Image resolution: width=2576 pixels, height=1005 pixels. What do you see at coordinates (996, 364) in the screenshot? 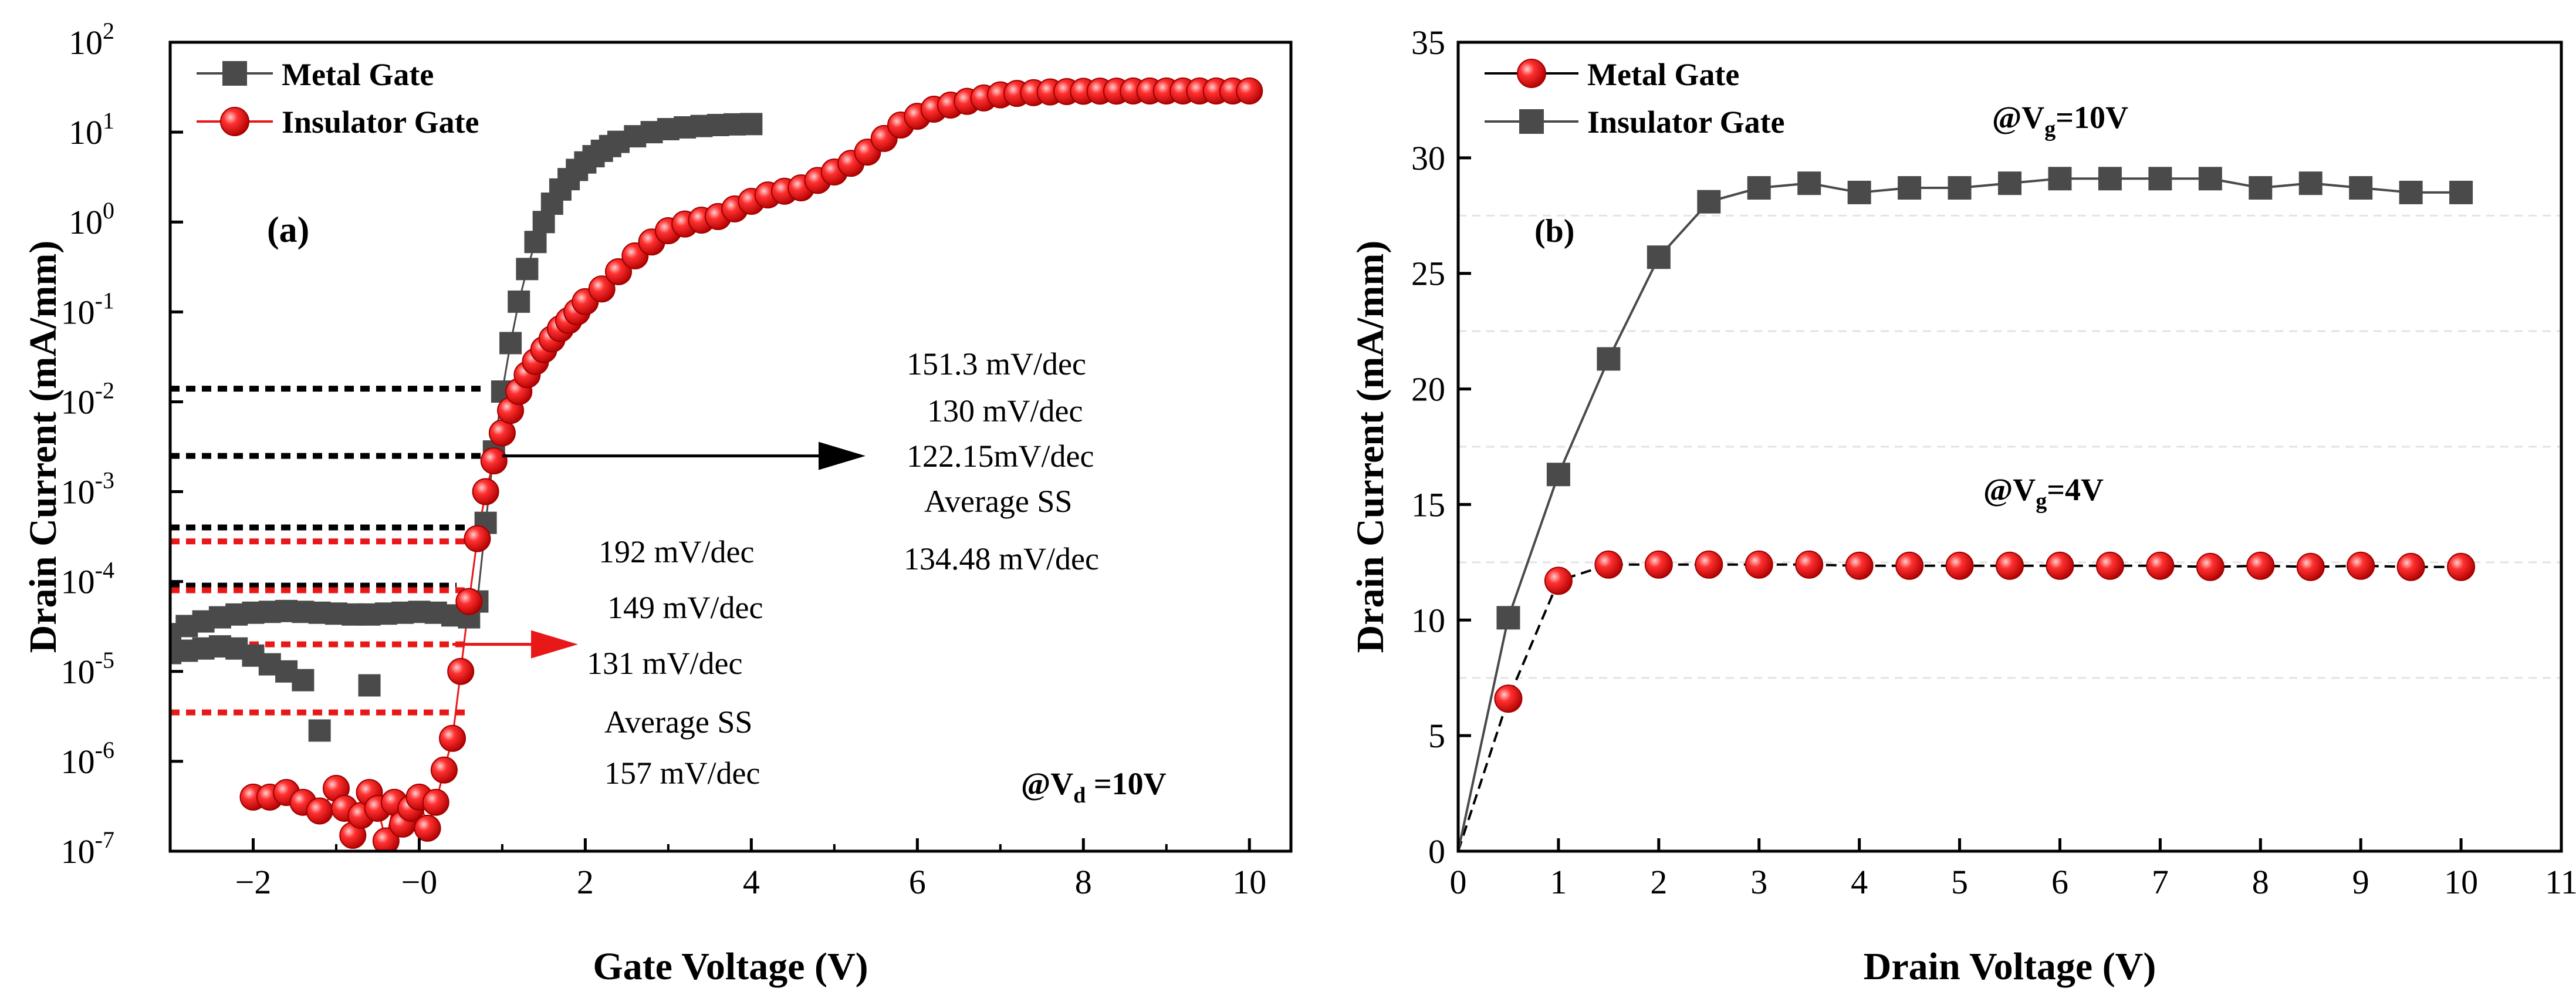
I see `metal-ss-1: 151.3 mV/dec` at bounding box center [996, 364].